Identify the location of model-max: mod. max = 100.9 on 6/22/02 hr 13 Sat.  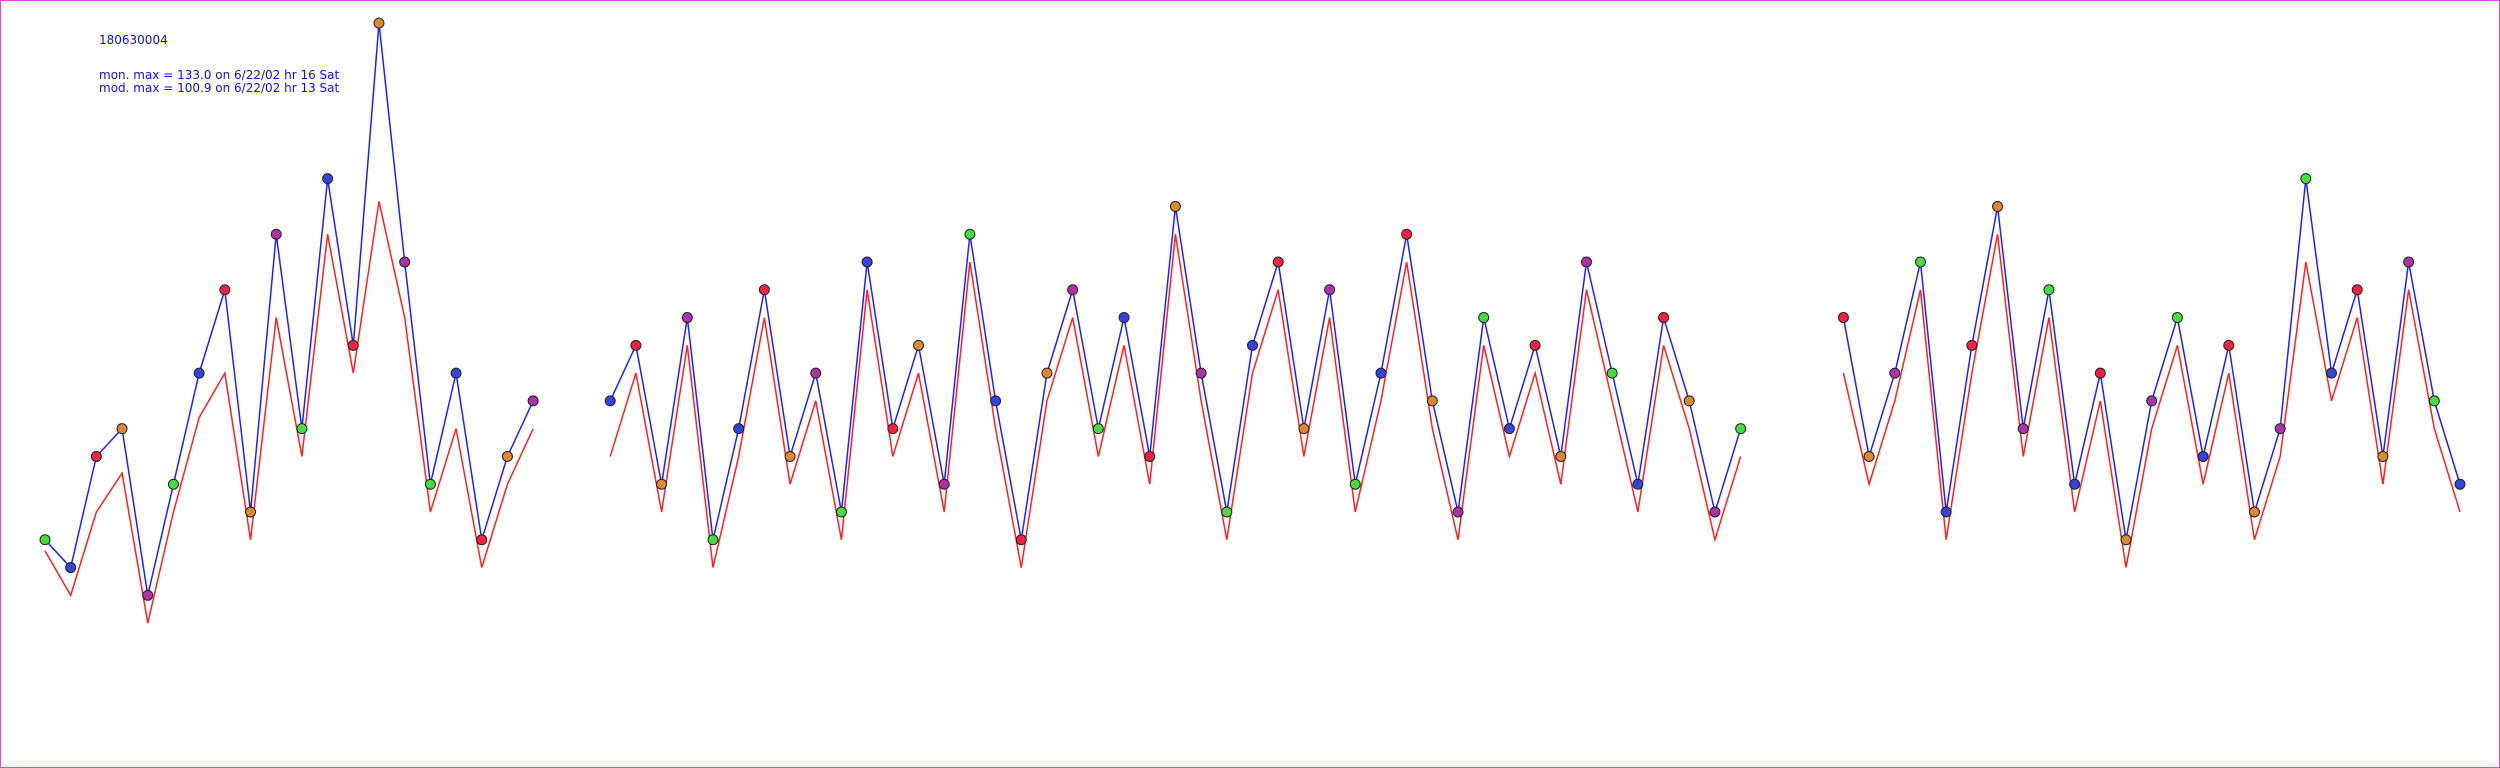
(219, 88).